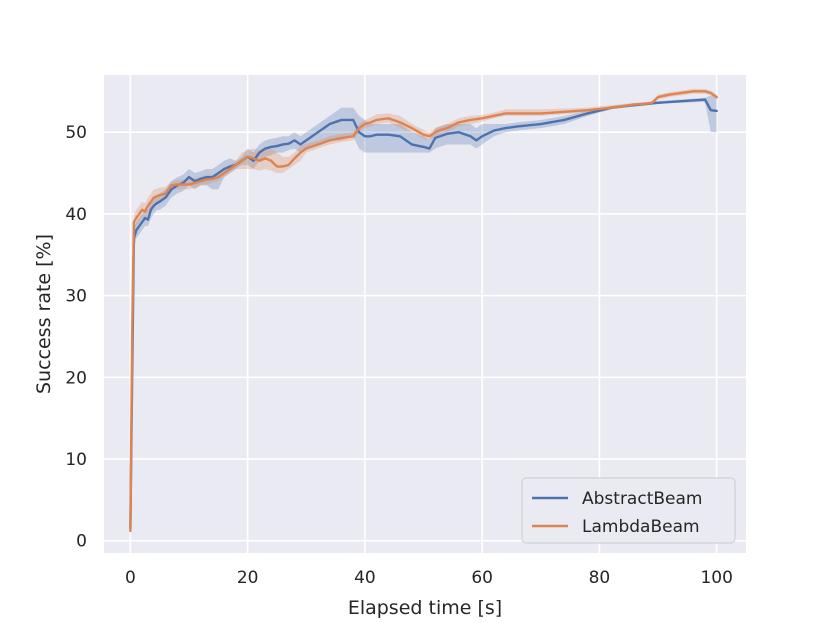 The height and width of the screenshot is (623, 830). I want to click on x-tick-labels: 0 20 40 60 80 100, so click(429, 578).